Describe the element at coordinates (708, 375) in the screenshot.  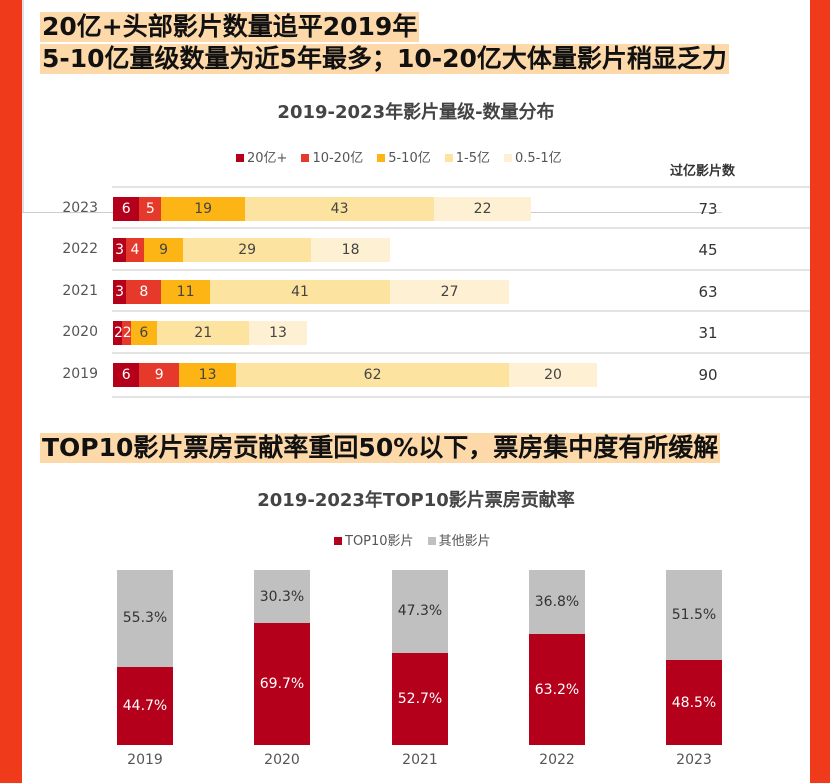
I see `total-value: 90` at that location.